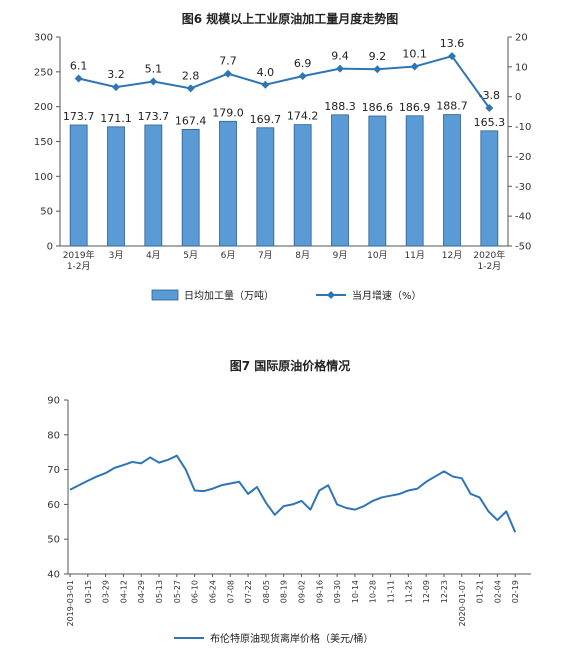 This screenshot has width=572, height=657. I want to click on chart6-x-tick-label: 2020年, so click(489, 255).